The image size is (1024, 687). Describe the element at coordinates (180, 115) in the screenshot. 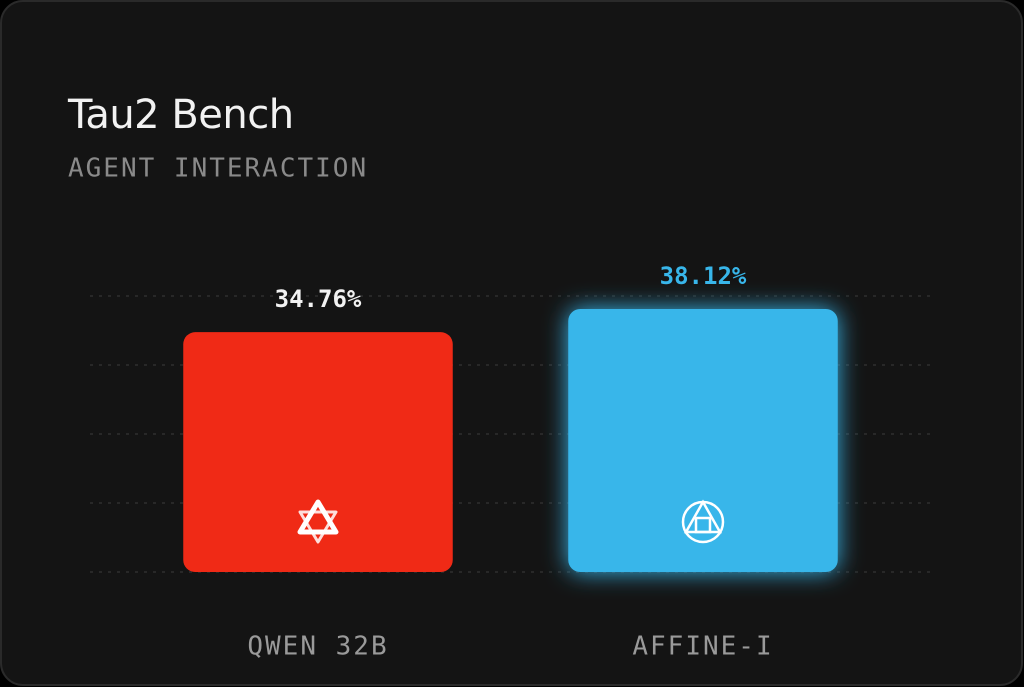

I see `chart-title: Tau2 Bench` at that location.